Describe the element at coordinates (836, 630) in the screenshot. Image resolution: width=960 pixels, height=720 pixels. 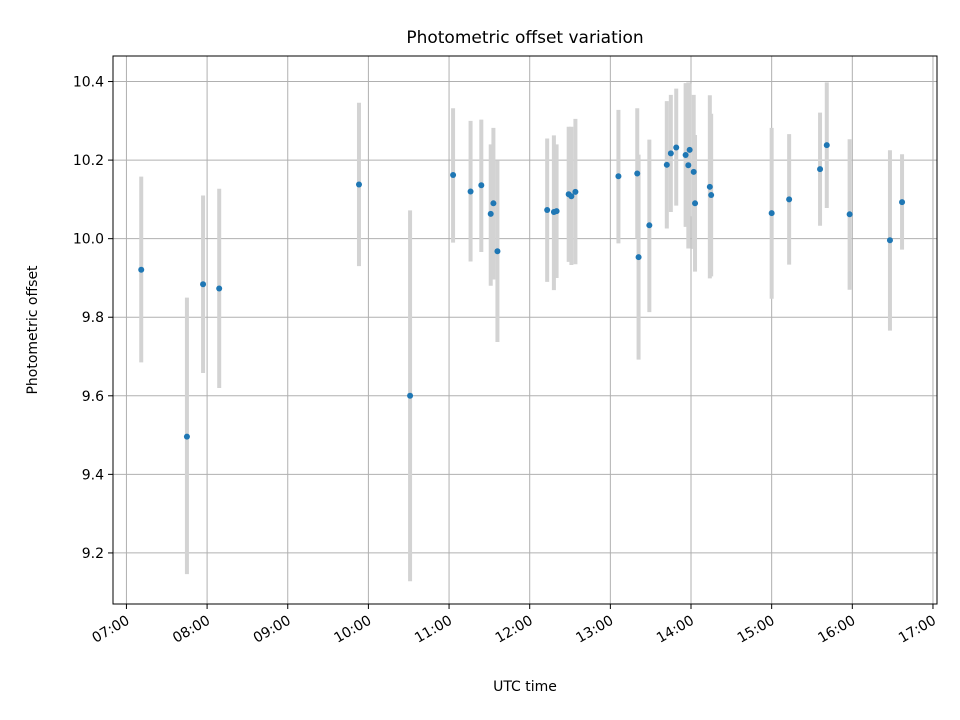
I see `x-tick-label: 16:00` at that location.